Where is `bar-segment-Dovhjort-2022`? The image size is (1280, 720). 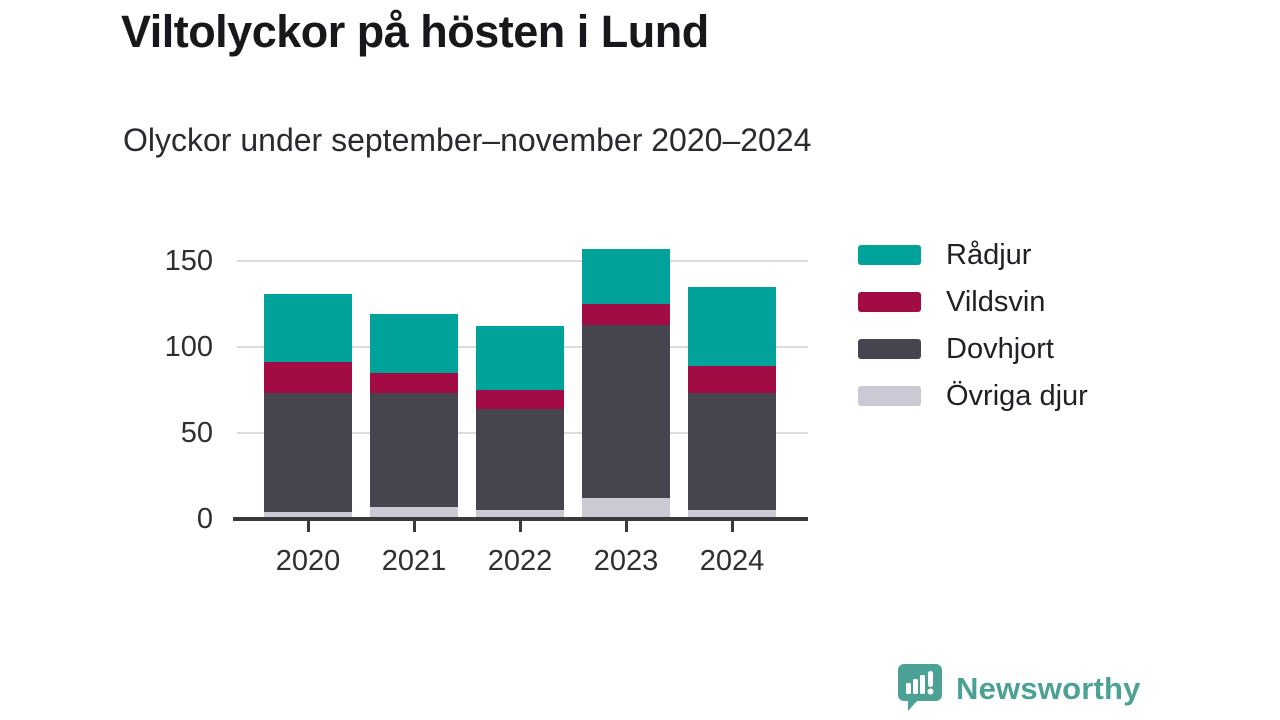 bar-segment-Dovhjort-2022 is located at coordinates (520, 459).